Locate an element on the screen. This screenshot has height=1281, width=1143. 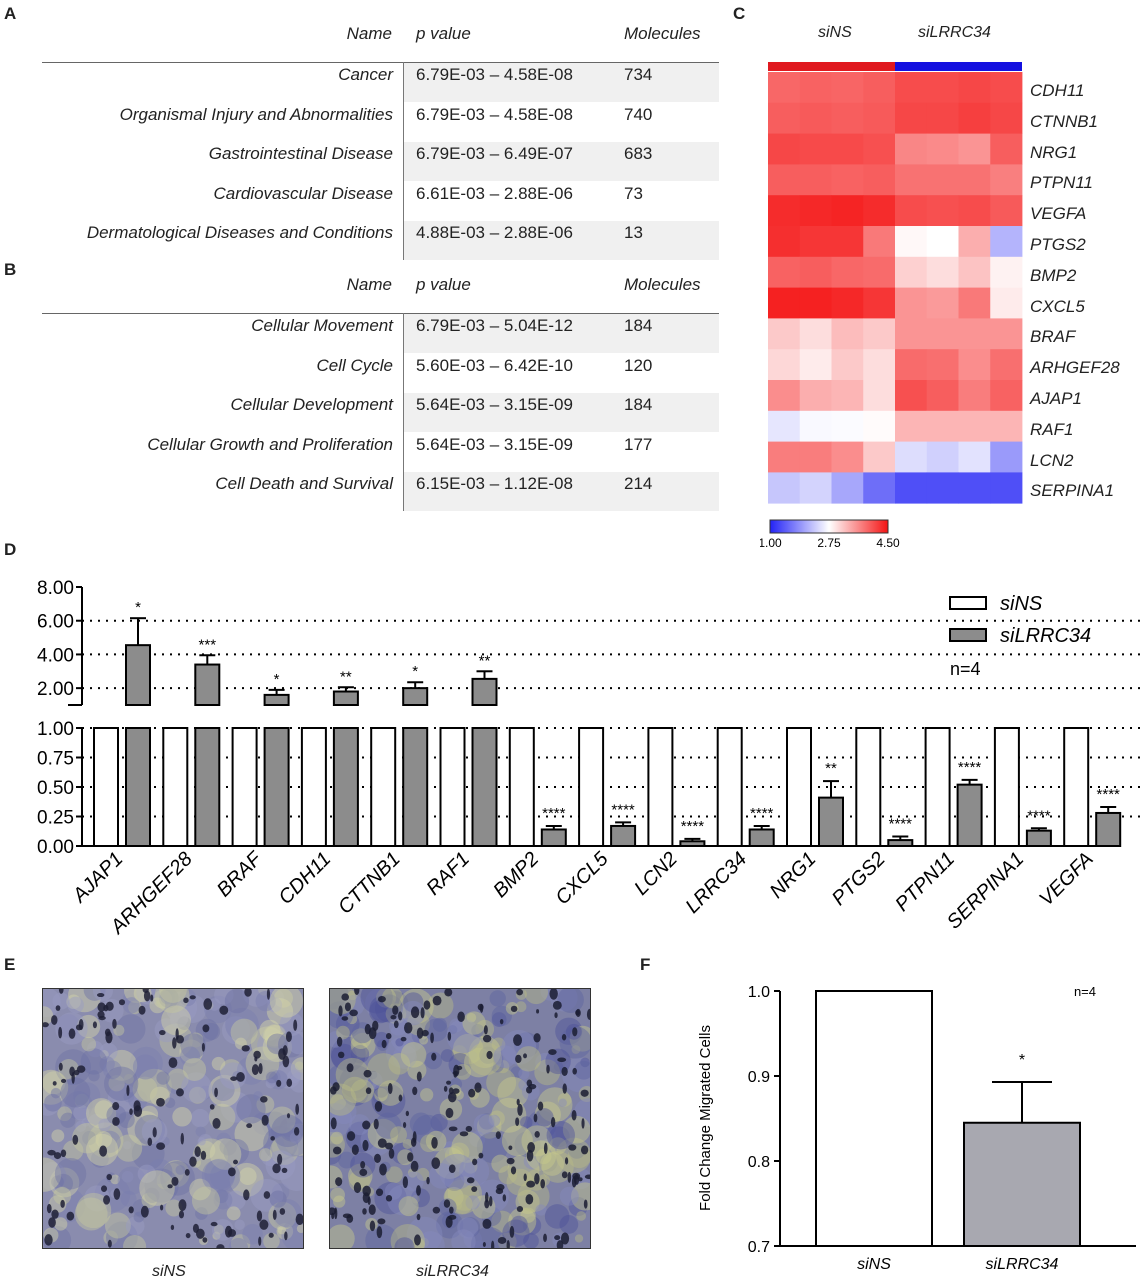
micrograph-sins-image is located at coordinates (173, 1118).